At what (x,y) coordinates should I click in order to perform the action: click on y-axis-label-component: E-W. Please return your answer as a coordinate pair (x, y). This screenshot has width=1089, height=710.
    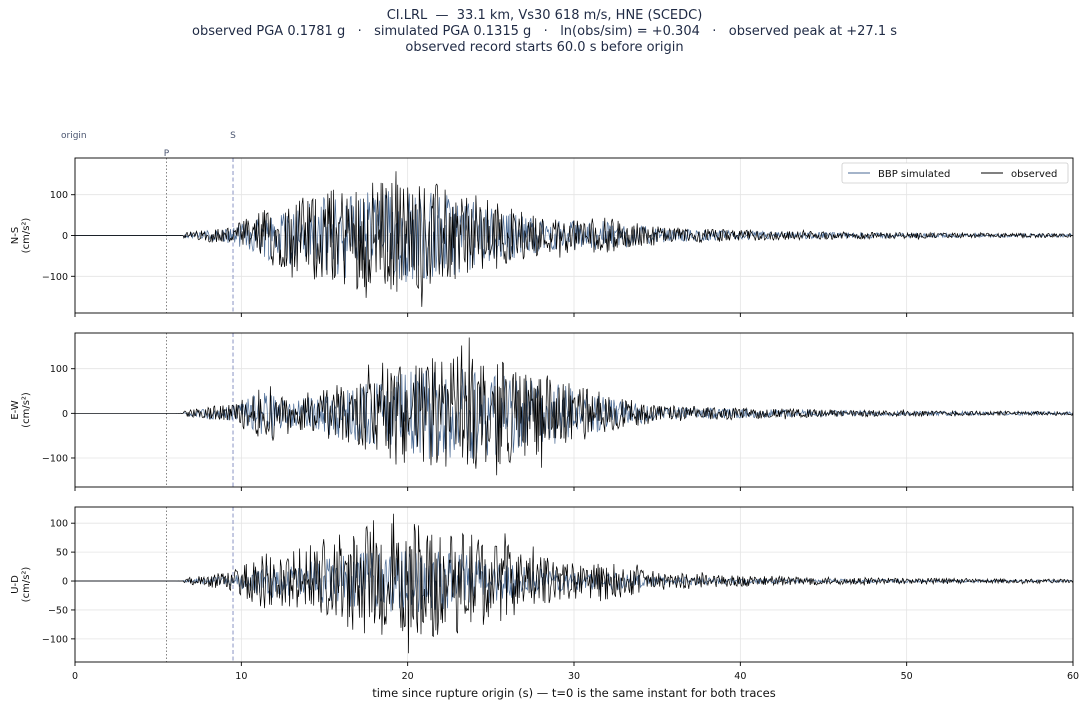
    Looking at the image, I should click on (15, 410).